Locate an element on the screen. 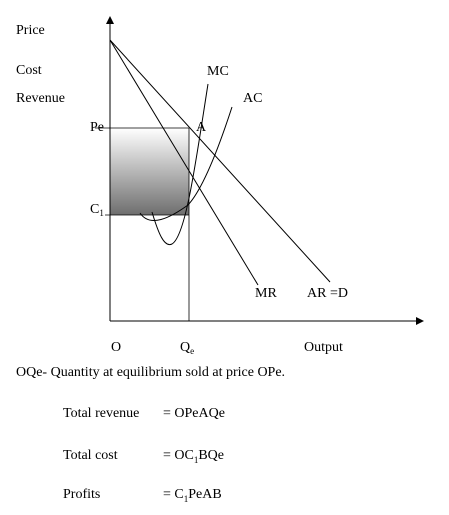 The height and width of the screenshot is (515, 449). c1-label: C1 is located at coordinates (97, 210).